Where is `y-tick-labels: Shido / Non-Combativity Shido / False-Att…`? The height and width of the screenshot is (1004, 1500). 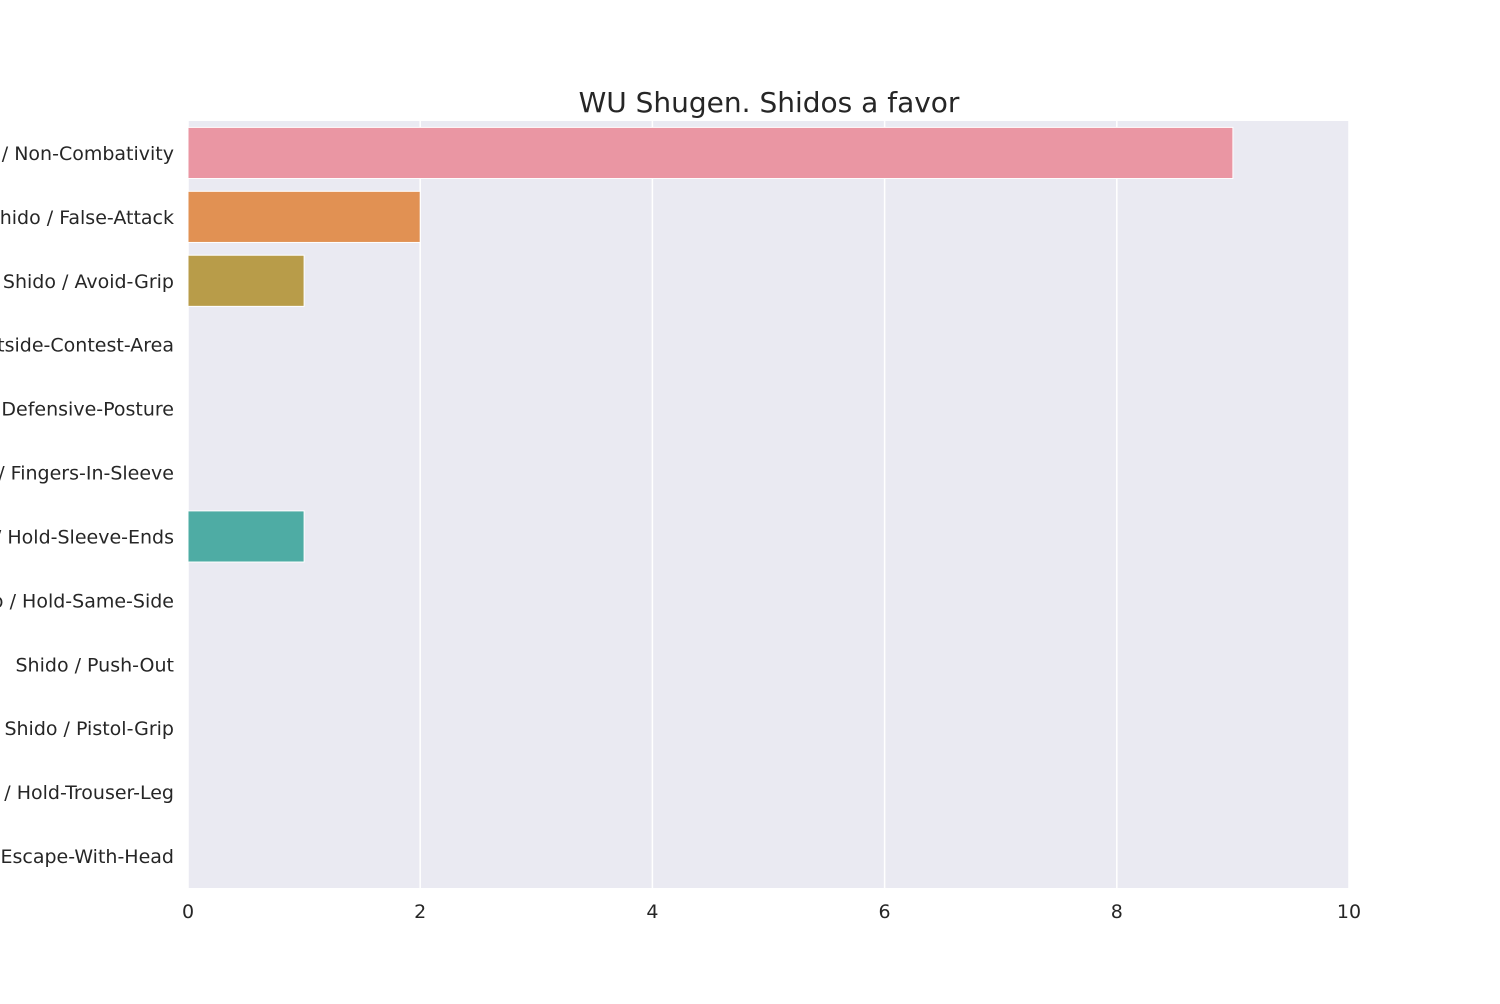 y-tick-labels: Shido / Non-Combativity Shido / False-Att… is located at coordinates (87, 505).